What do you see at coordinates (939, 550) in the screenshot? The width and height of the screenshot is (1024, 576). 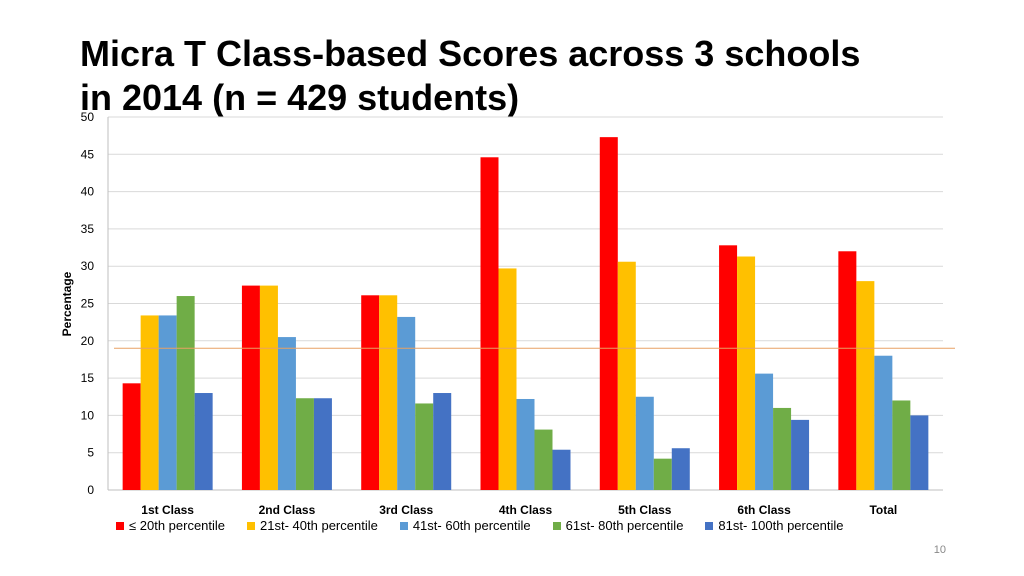 I see `page-number: 10` at bounding box center [939, 550].